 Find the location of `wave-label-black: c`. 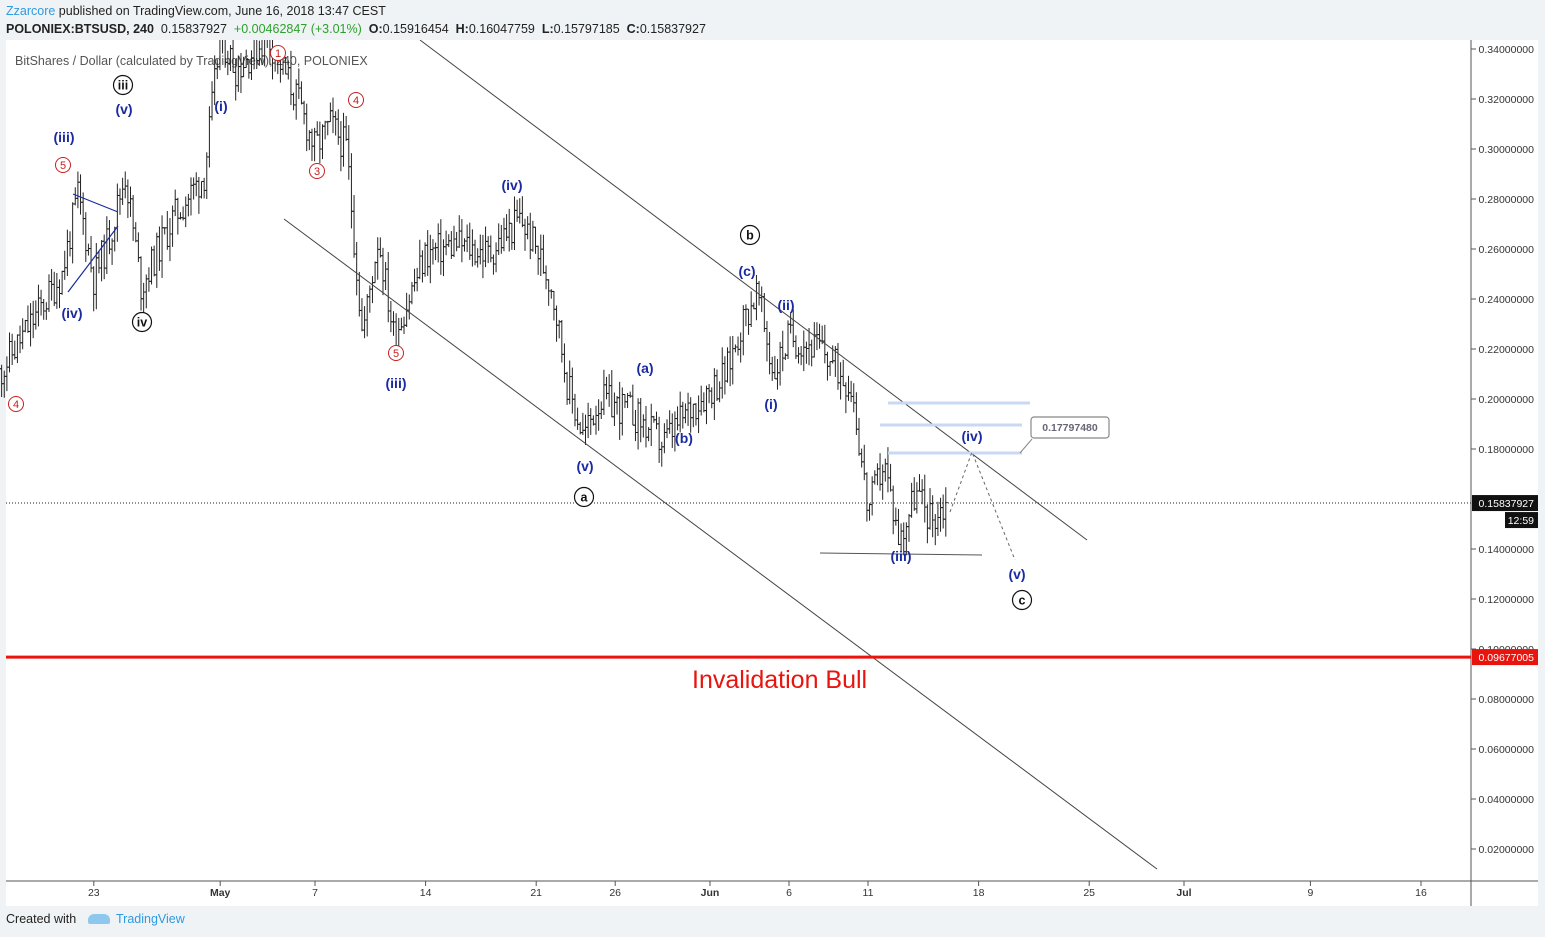

wave-label-black: c is located at coordinates (1022, 601).